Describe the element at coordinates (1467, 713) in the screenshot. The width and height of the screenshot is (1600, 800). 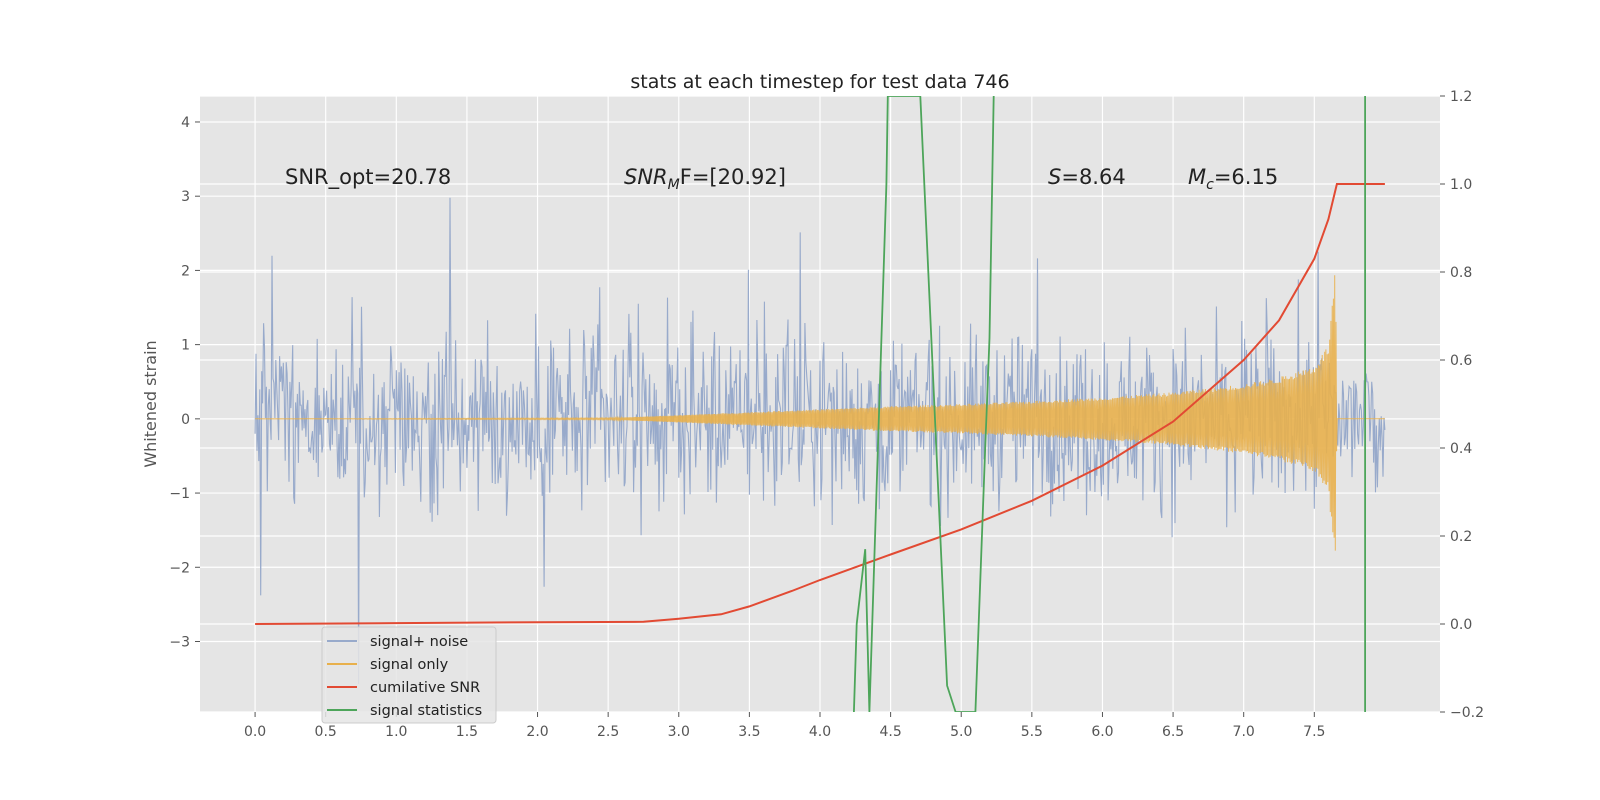
I see `y2-tick-label: −0.2` at that location.